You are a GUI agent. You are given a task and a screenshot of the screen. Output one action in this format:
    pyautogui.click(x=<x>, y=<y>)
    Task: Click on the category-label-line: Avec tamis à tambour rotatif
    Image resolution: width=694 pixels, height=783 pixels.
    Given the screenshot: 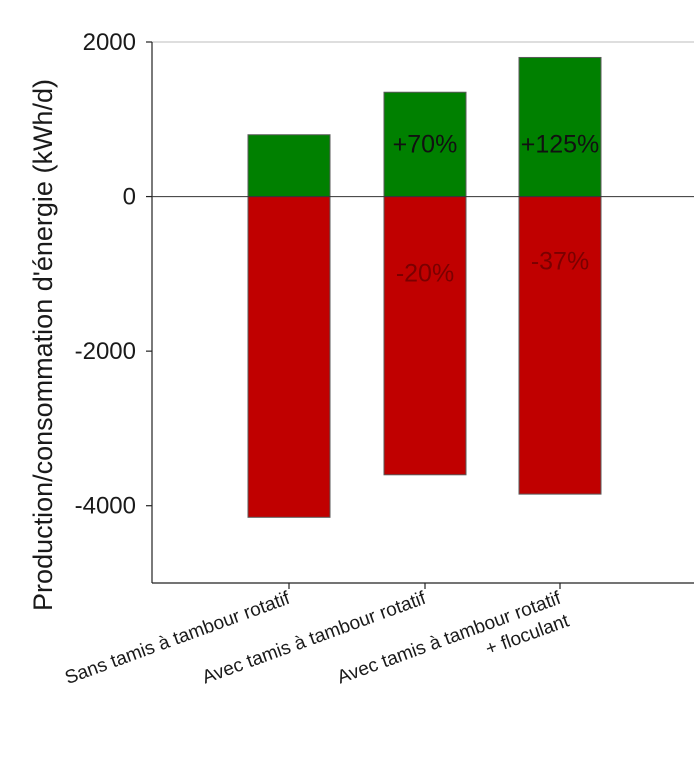 What is the action you would take?
    pyautogui.click(x=315, y=638)
    